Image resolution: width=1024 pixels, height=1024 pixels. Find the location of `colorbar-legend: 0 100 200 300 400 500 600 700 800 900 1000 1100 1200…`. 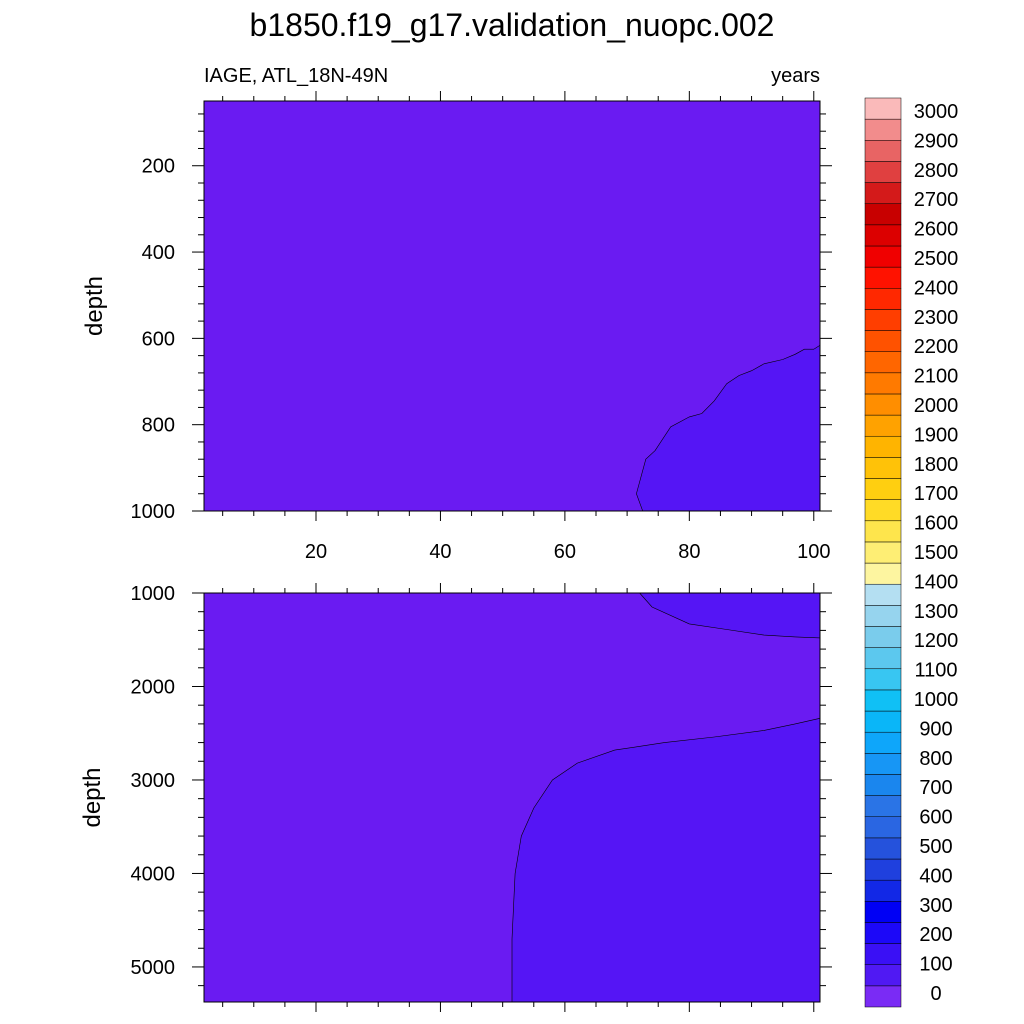

colorbar-legend: 0 100 200 300 400 500 600 700 800 900 1000 1100 1200… is located at coordinates (911, 552).